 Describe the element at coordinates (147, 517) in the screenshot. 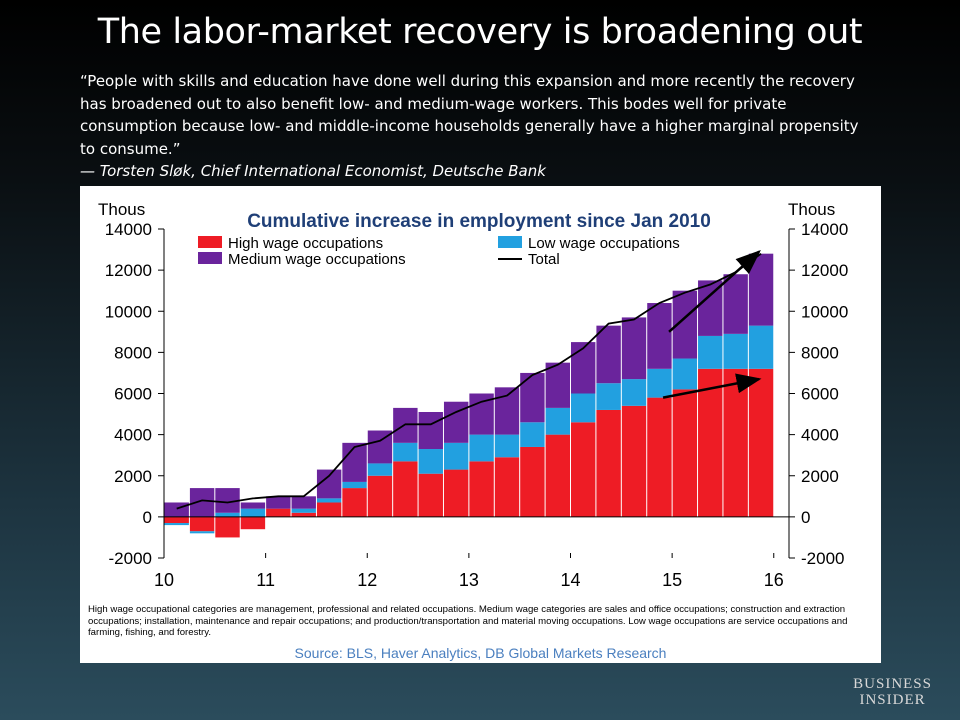

I see `y-tick-label-left: 0` at that location.